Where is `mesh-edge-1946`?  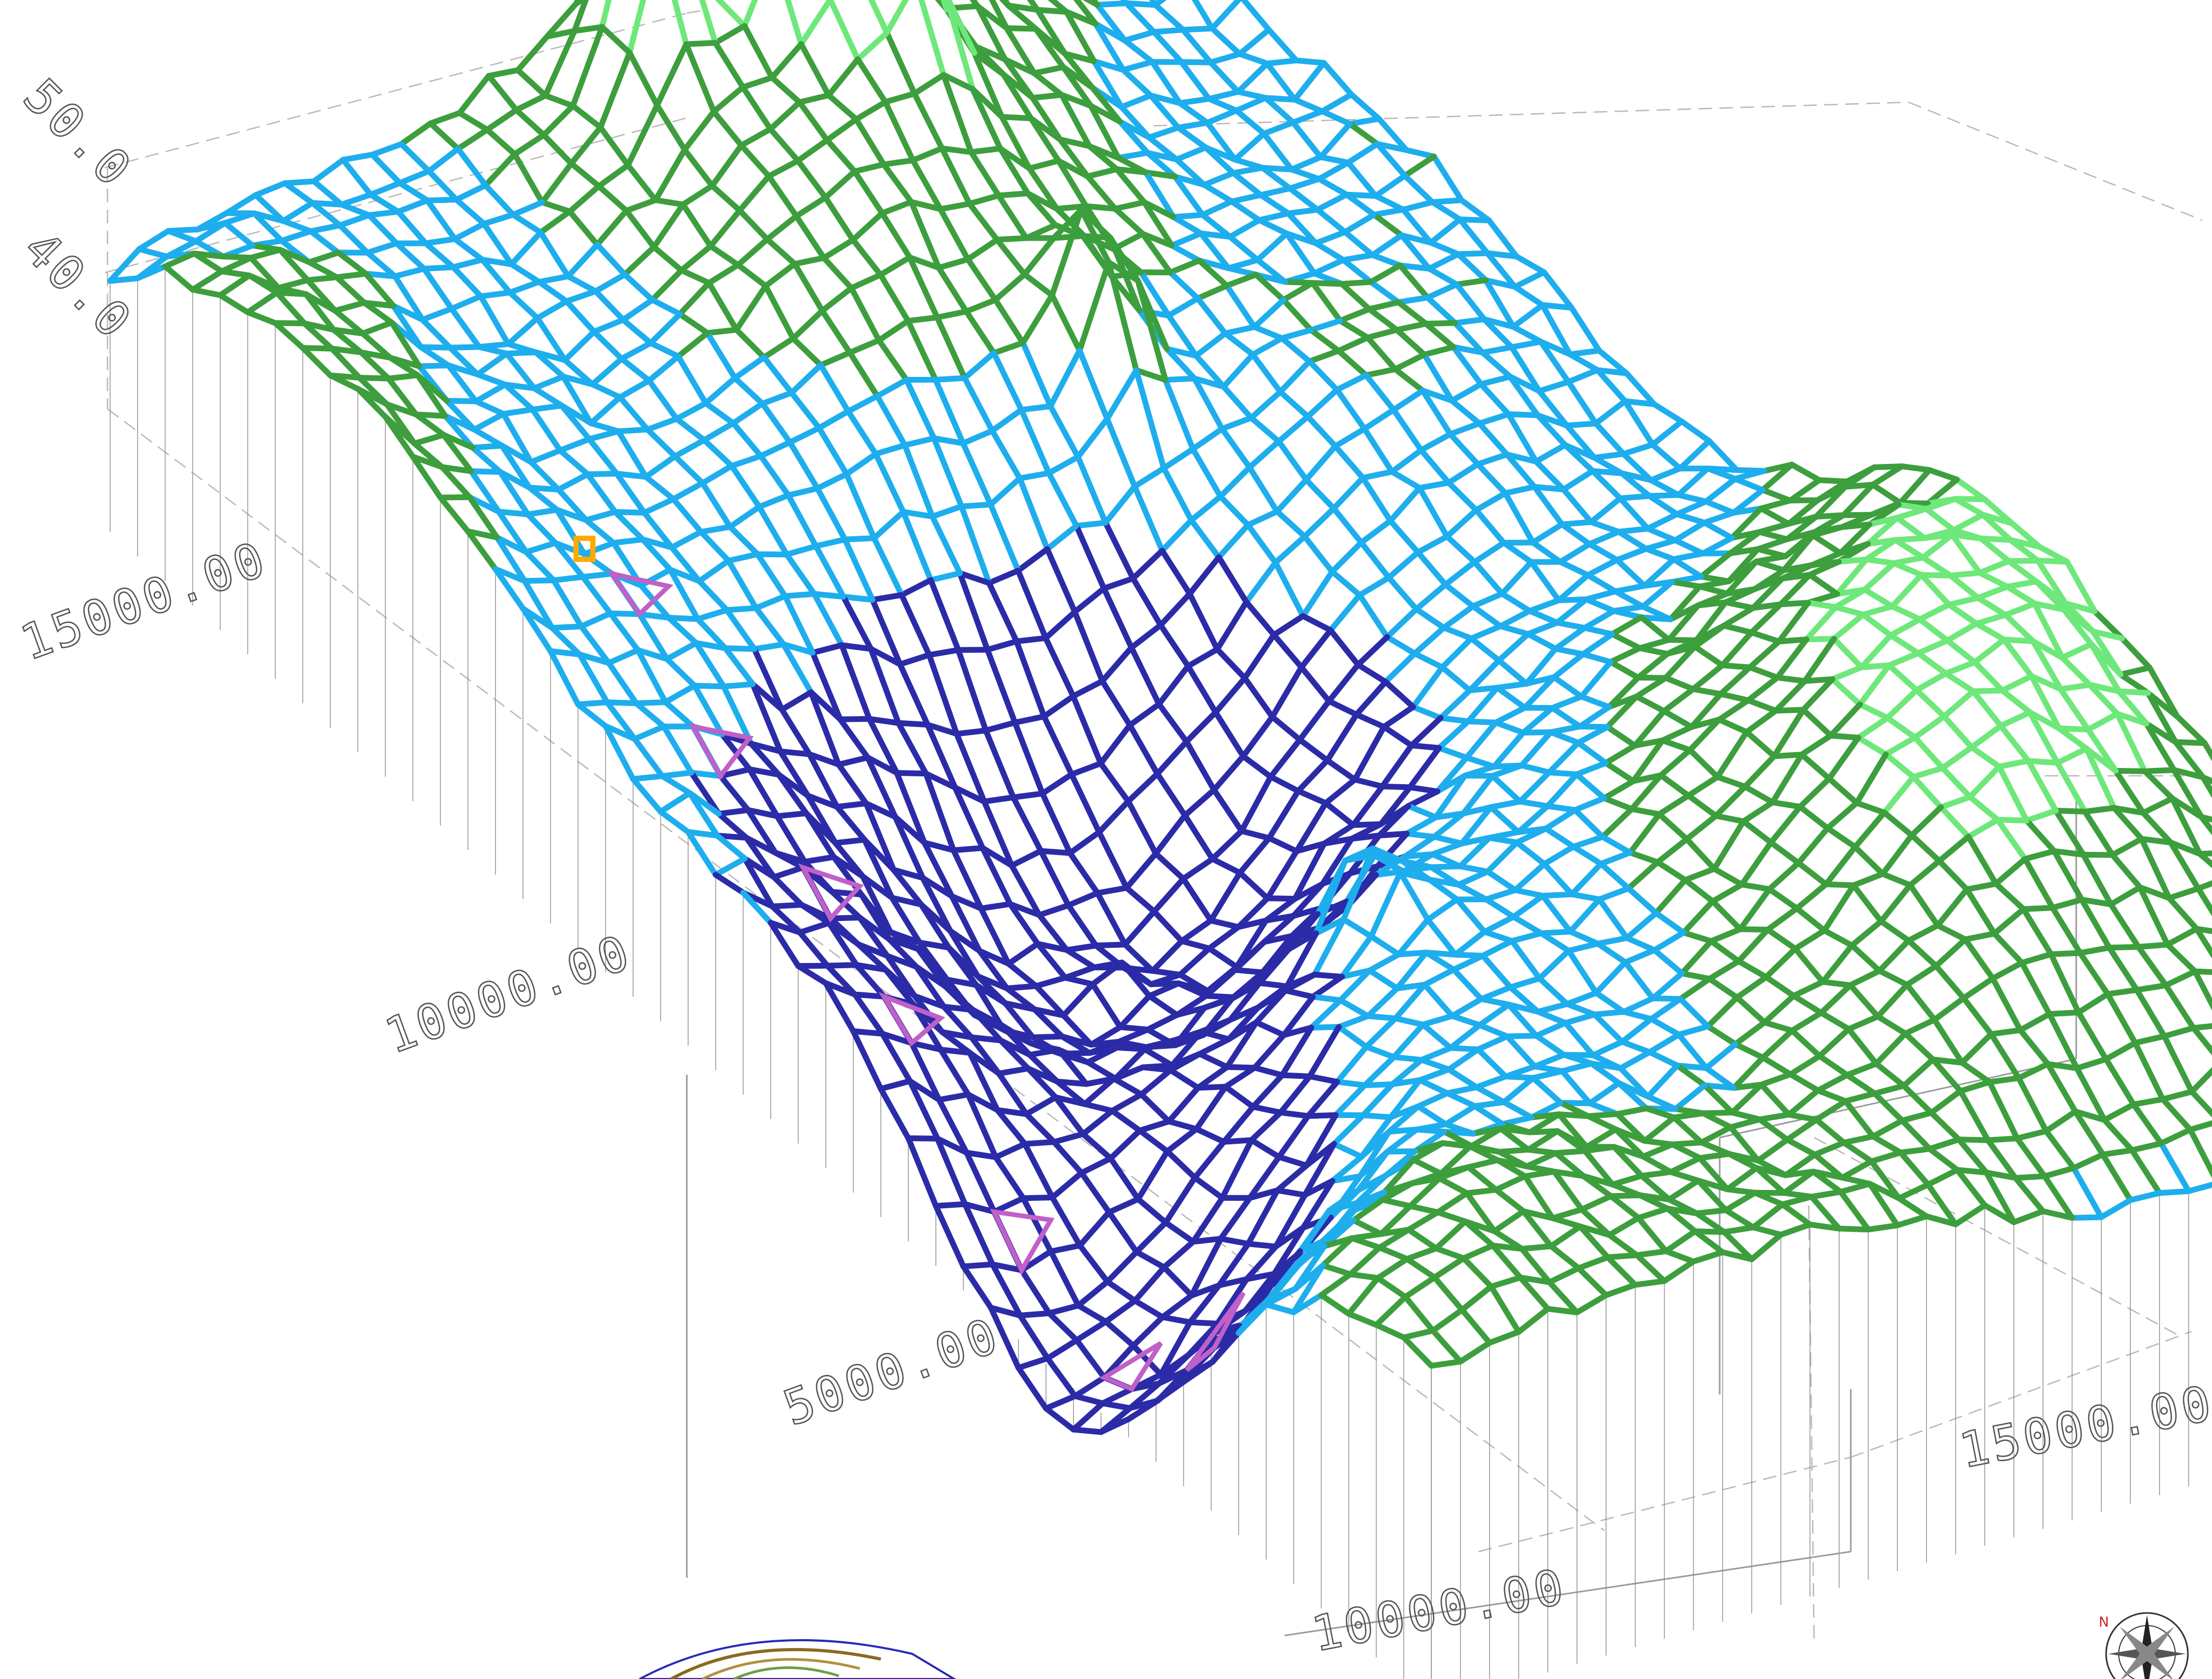
mesh-edge-1946 is located at coordinates (681, 23).